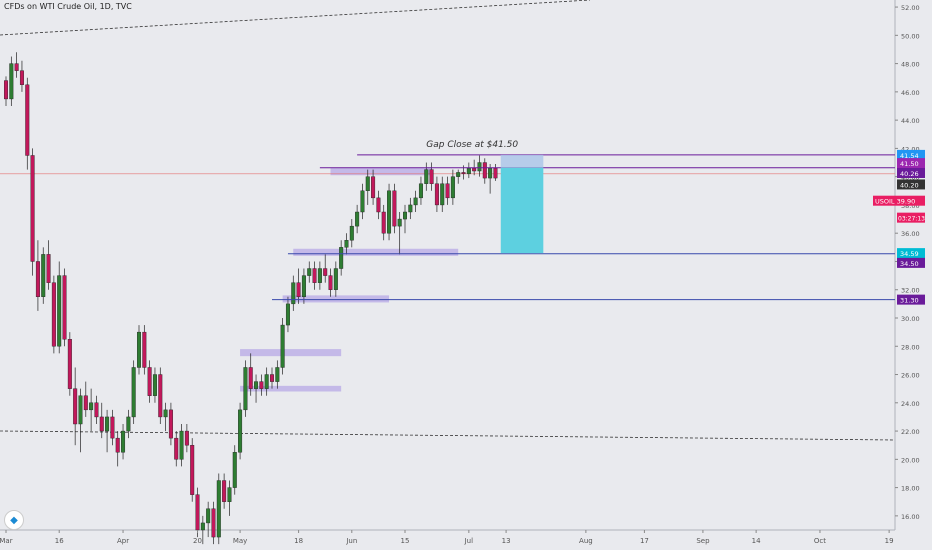 This screenshot has width=932, height=550. I want to click on stop-box, so click(522, 161).